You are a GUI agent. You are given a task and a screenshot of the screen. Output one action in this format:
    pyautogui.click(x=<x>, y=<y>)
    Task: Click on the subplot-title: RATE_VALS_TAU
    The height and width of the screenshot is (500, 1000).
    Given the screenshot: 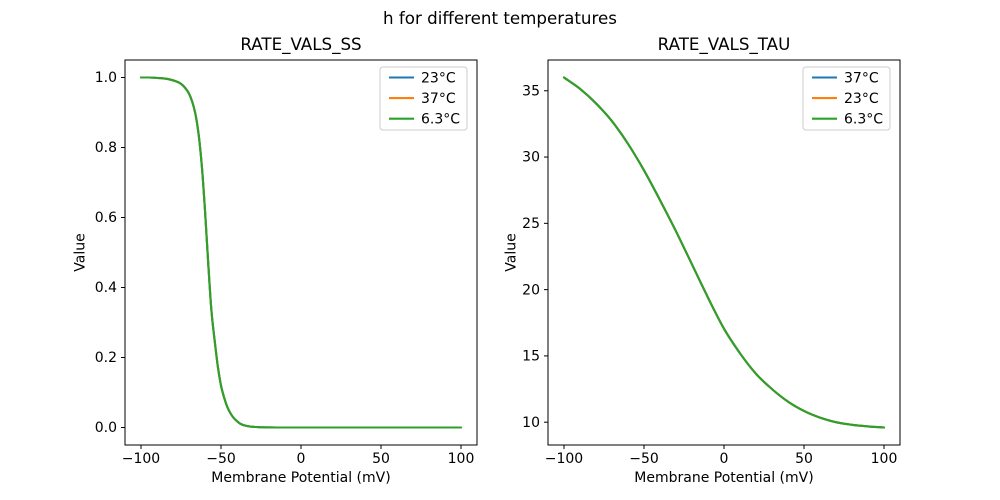 What is the action you would take?
    pyautogui.click(x=724, y=44)
    